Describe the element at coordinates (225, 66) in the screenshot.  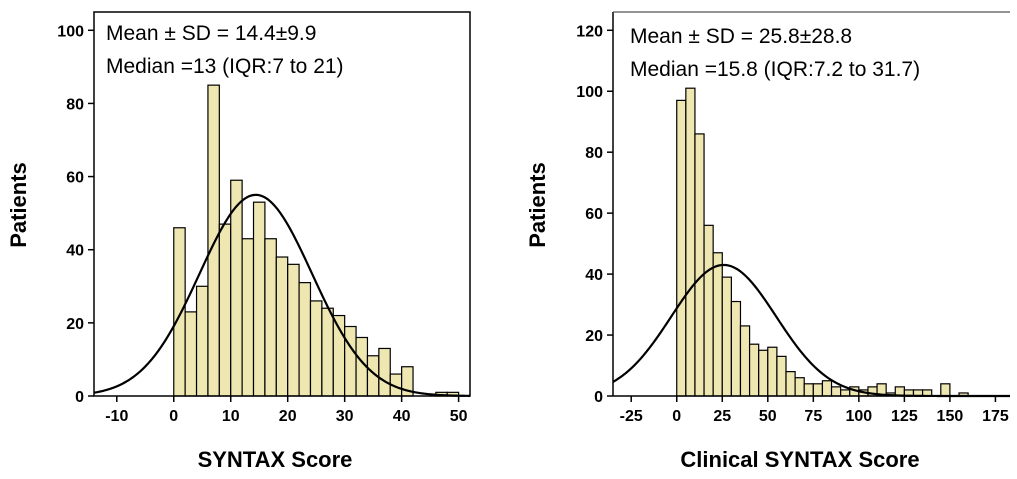
I see `stats-median-iqr: Median =13 (IQR:7 to 21)` at that location.